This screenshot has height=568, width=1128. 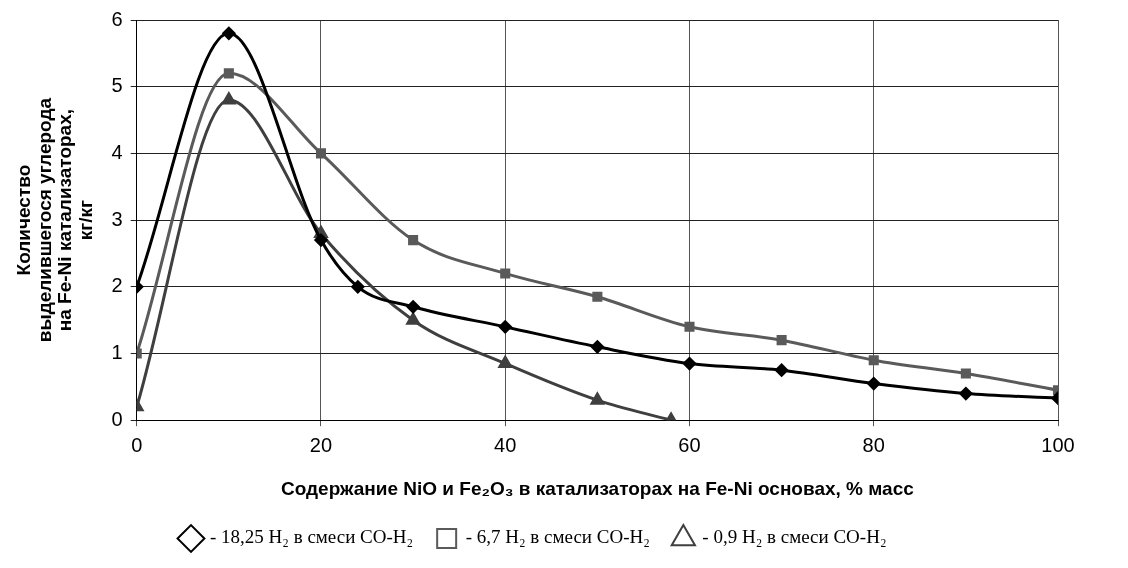 What do you see at coordinates (117, 218) in the screenshot?
I see `y-tick-label: 3` at bounding box center [117, 218].